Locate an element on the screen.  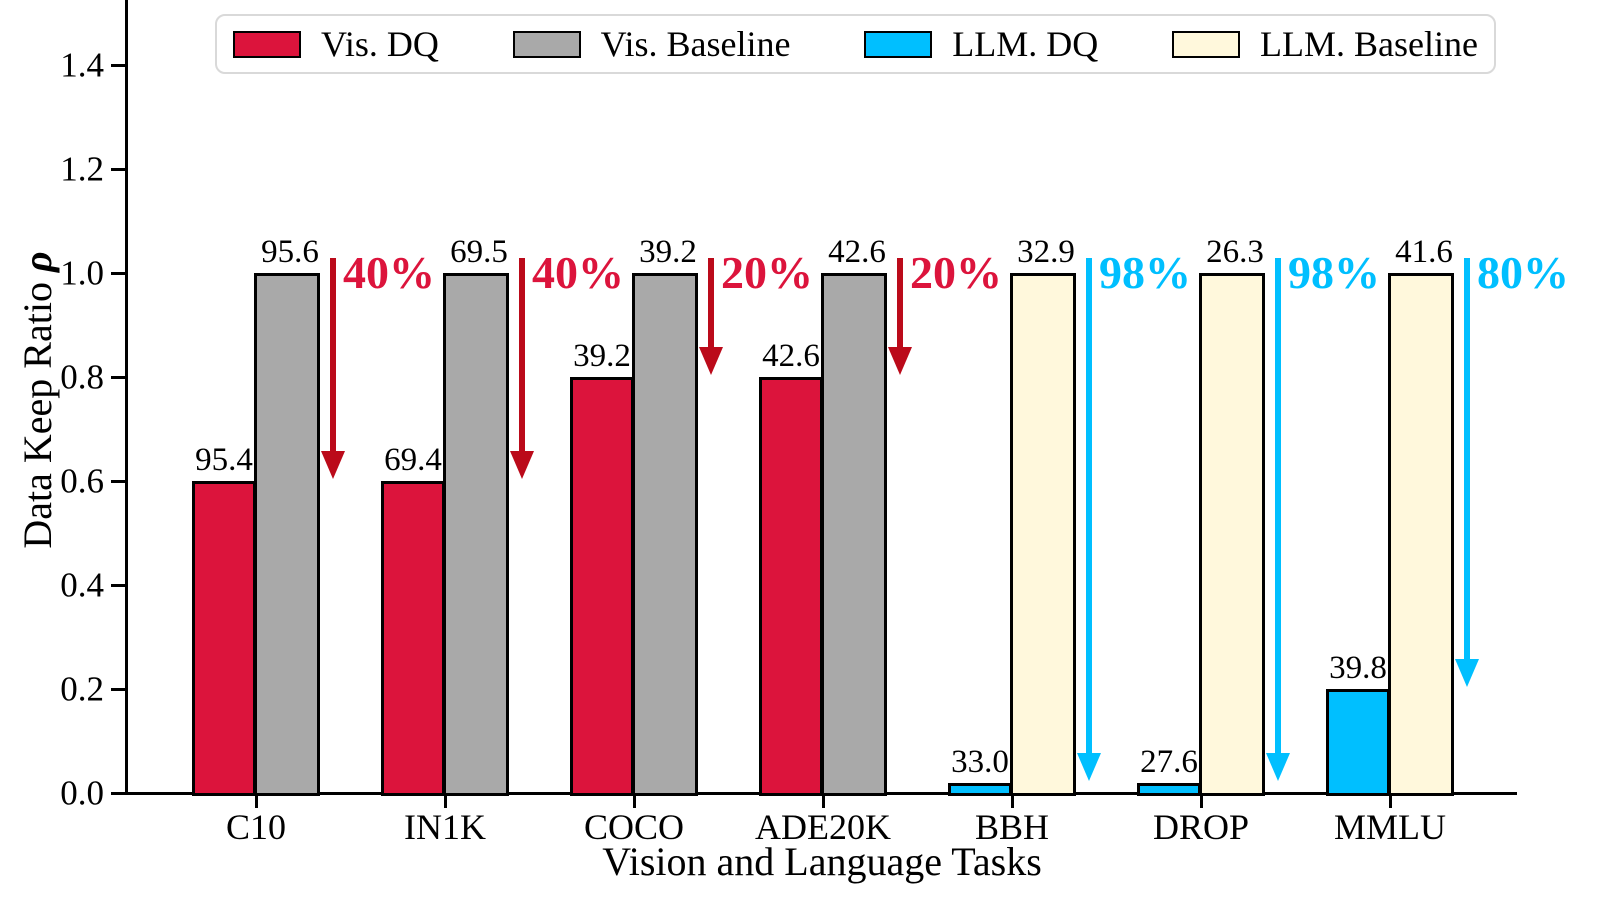
x-tick-label-ade20k: ADE20K is located at coordinates (823, 827).